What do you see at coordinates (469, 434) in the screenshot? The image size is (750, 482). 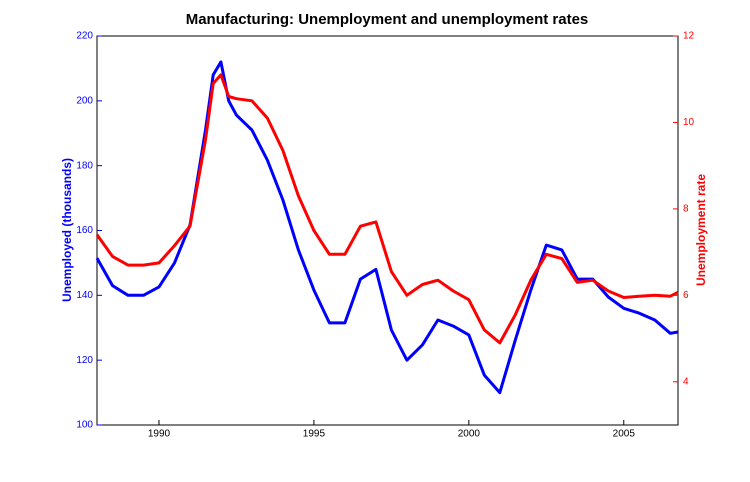 I see `x-tick-label: 2000` at bounding box center [469, 434].